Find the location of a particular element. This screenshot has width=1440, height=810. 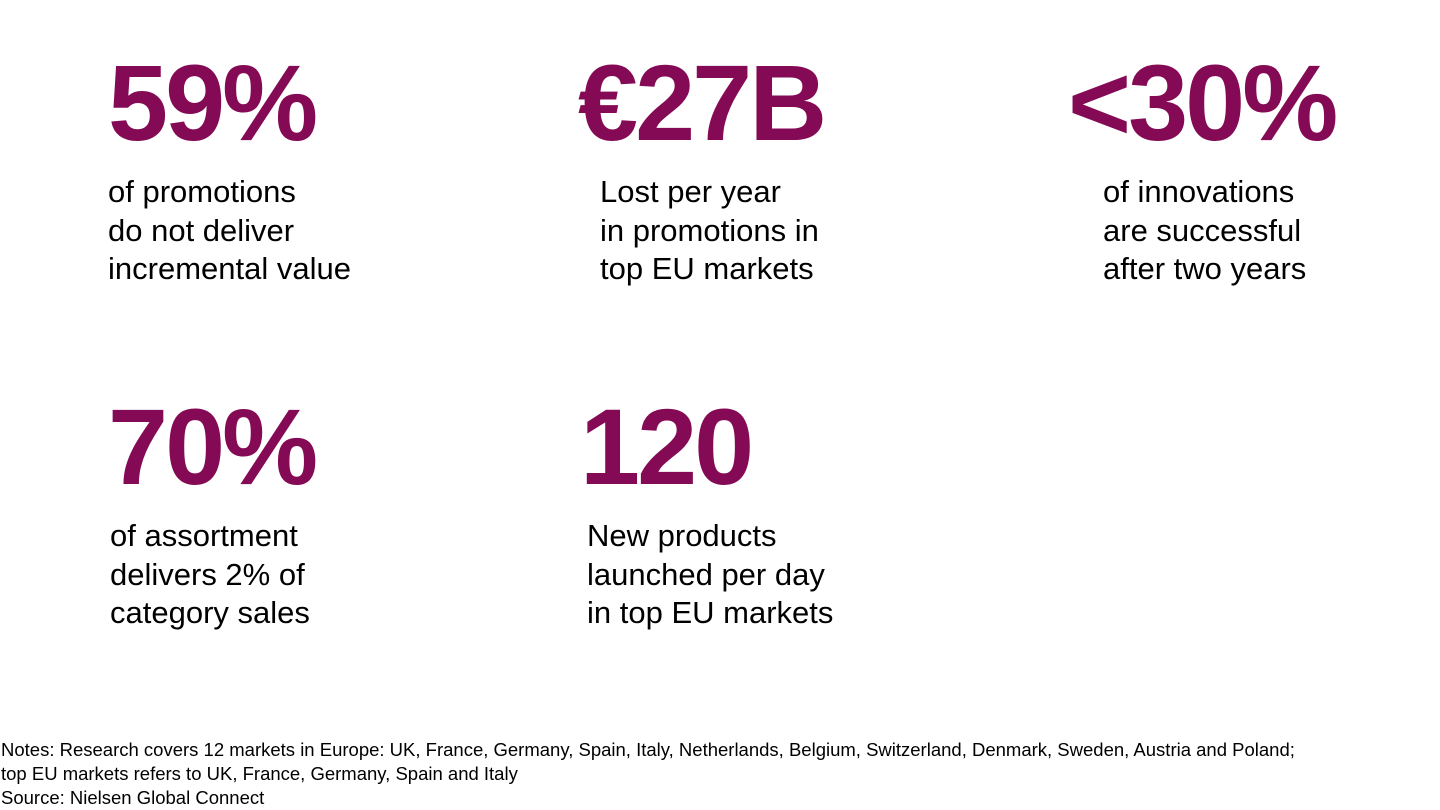

stat-description-line: in top EU markets is located at coordinates (710, 612).